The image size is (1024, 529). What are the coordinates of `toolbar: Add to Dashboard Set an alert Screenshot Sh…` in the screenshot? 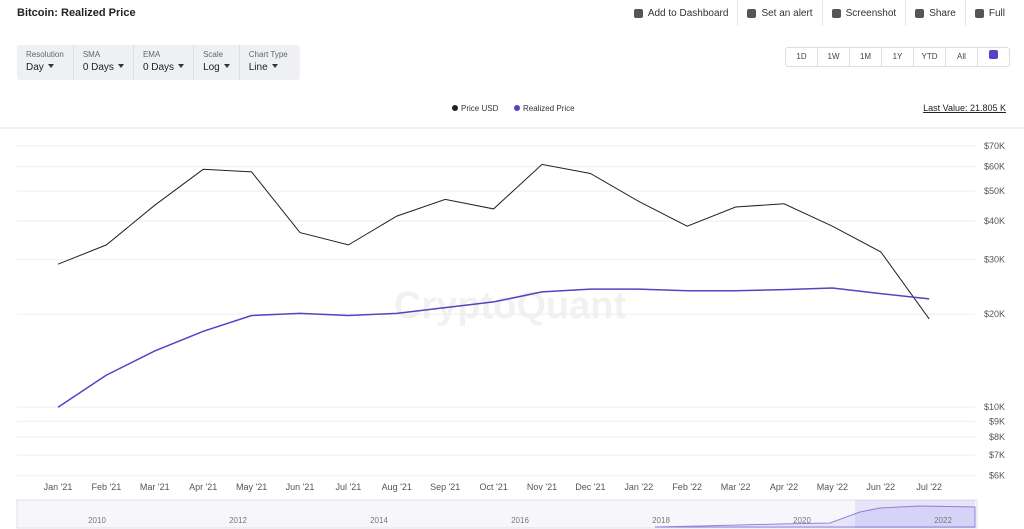 It's located at (819, 13).